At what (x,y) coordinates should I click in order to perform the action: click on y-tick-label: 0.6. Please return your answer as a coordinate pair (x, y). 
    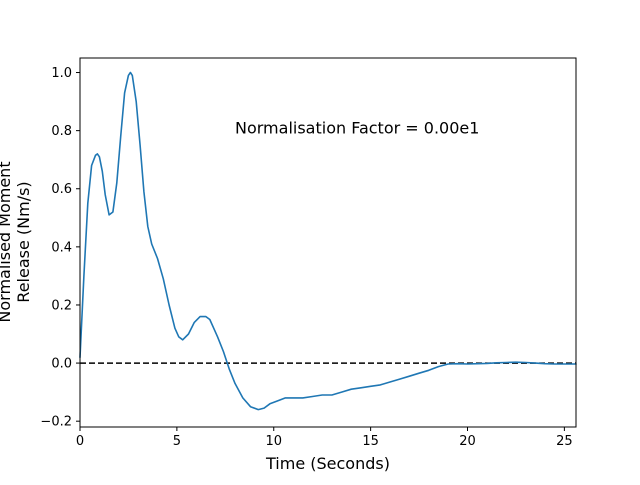
    Looking at the image, I should click on (61, 189).